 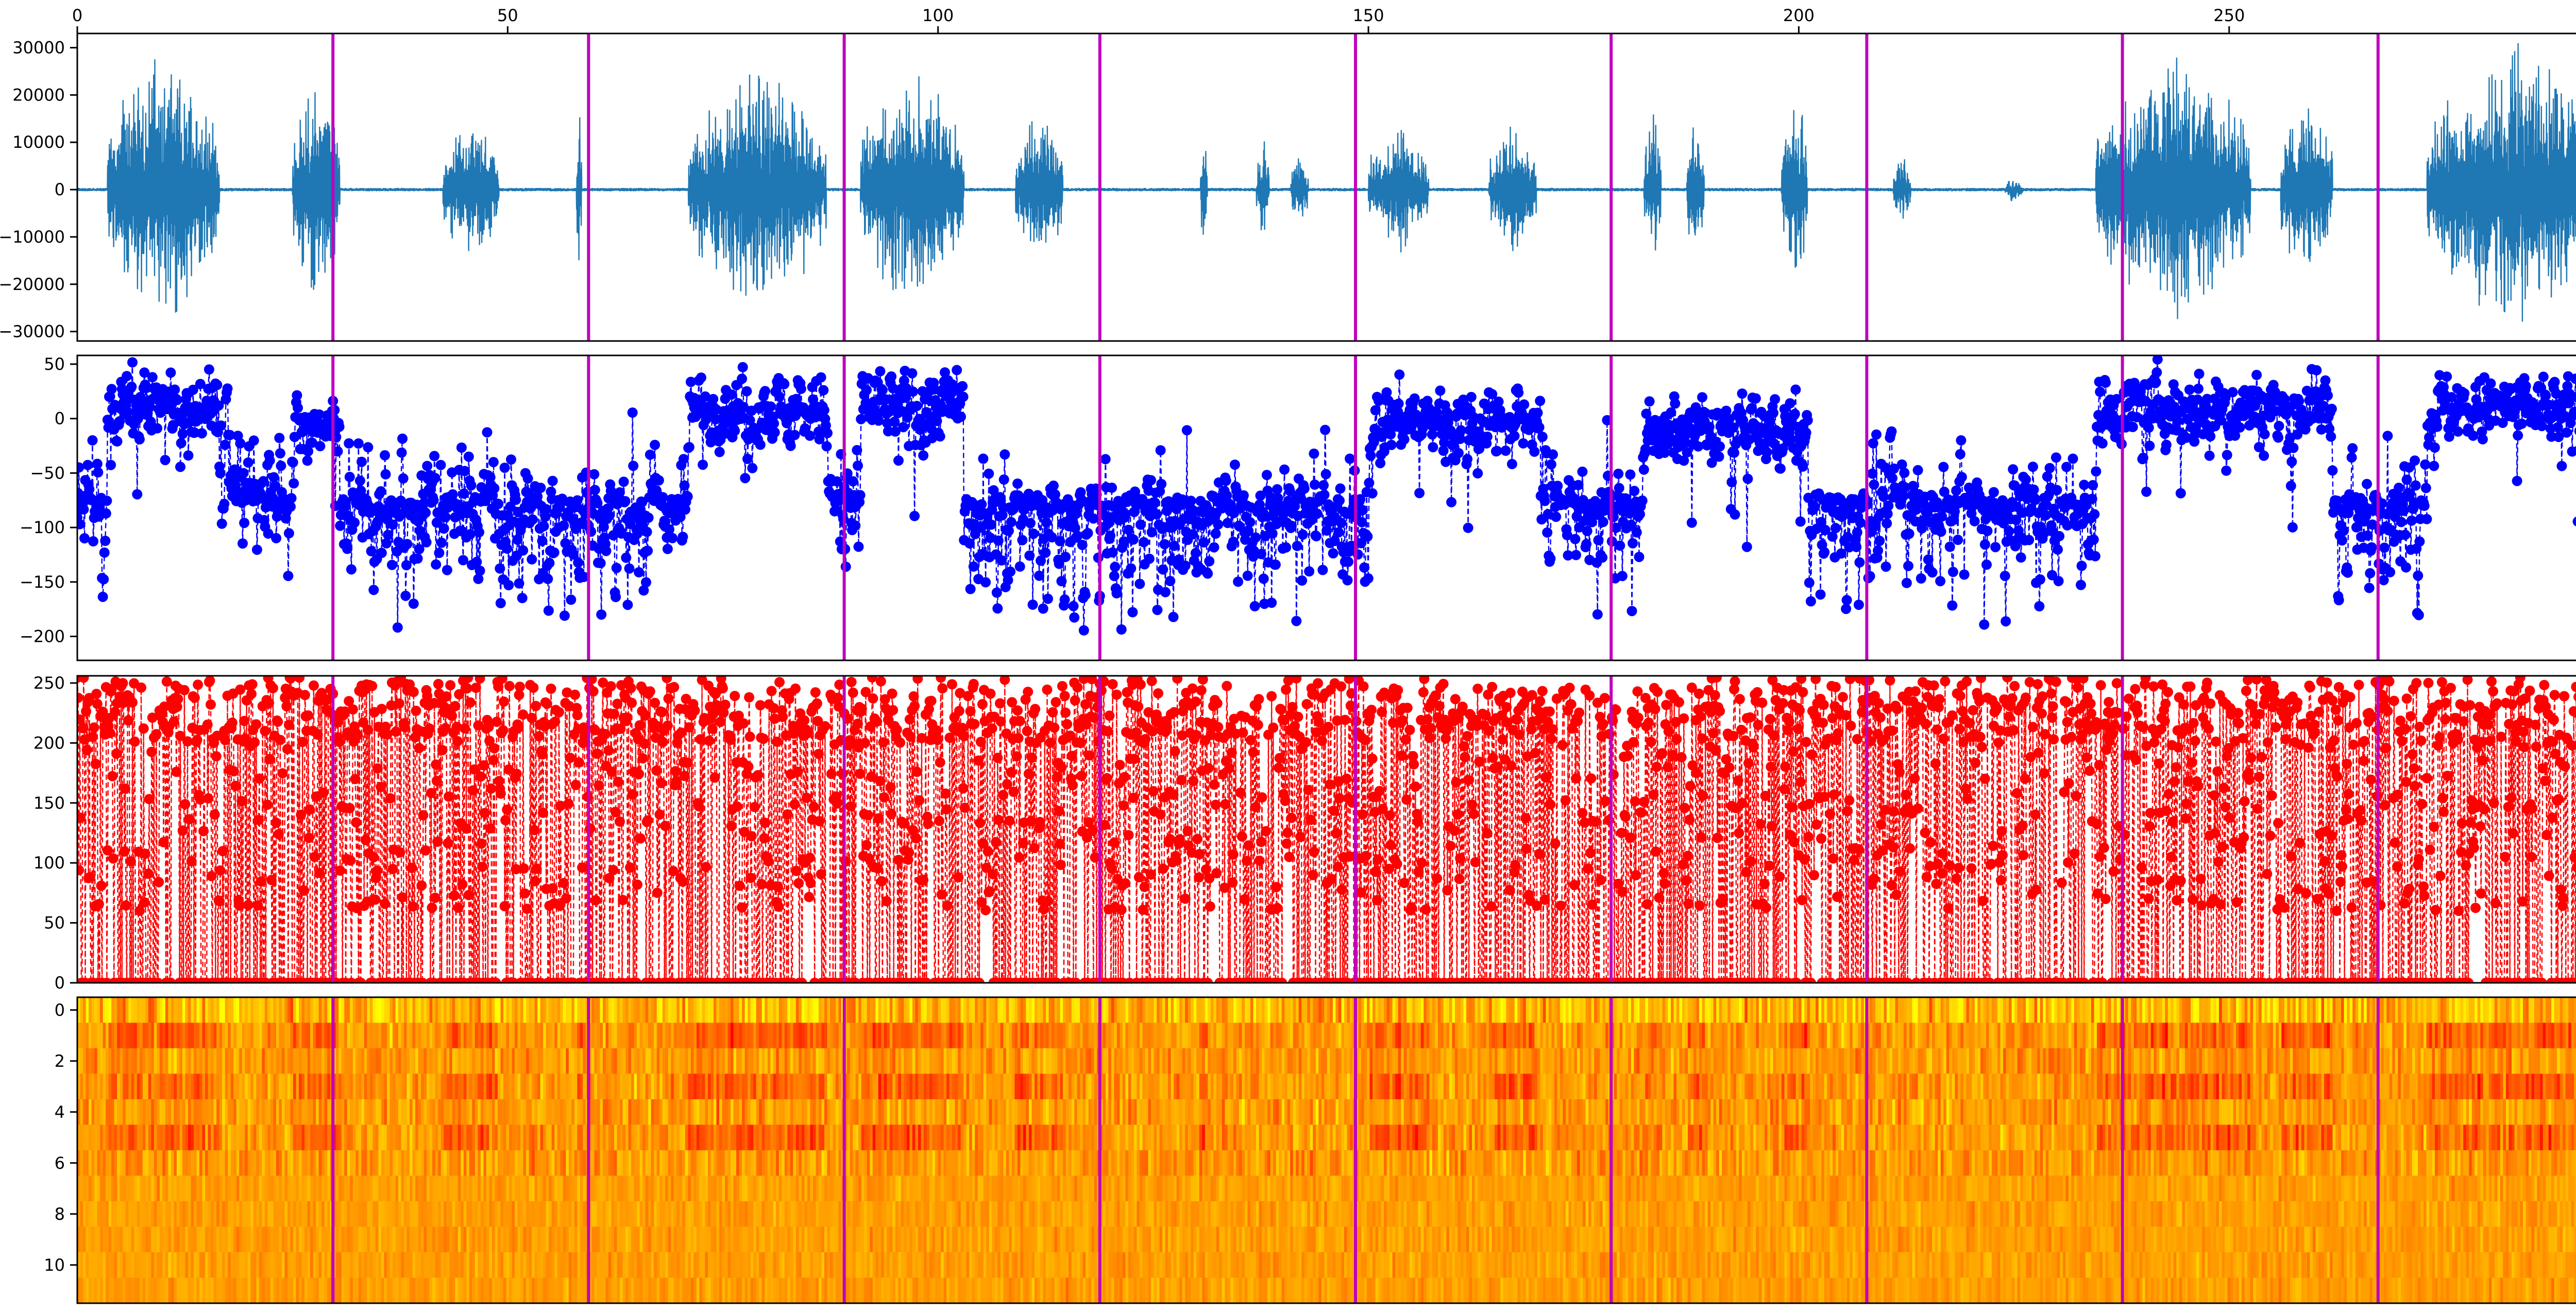 What do you see at coordinates (60, 419) in the screenshot?
I see `pitch-y-tick-label: 0` at bounding box center [60, 419].